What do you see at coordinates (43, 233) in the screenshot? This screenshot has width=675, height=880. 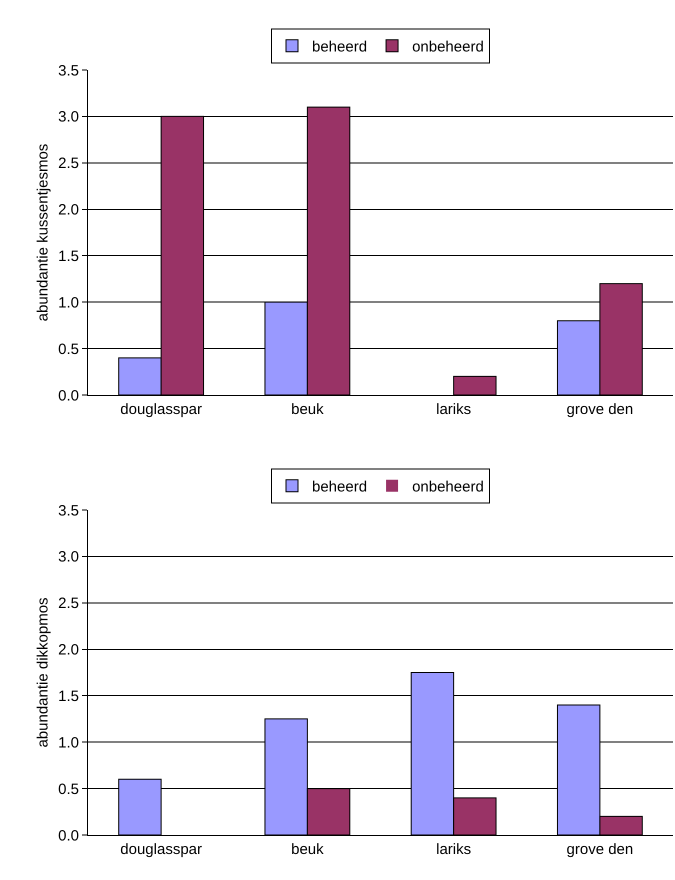 I see `y-axis-title: abundantie kussentjesmos` at bounding box center [43, 233].